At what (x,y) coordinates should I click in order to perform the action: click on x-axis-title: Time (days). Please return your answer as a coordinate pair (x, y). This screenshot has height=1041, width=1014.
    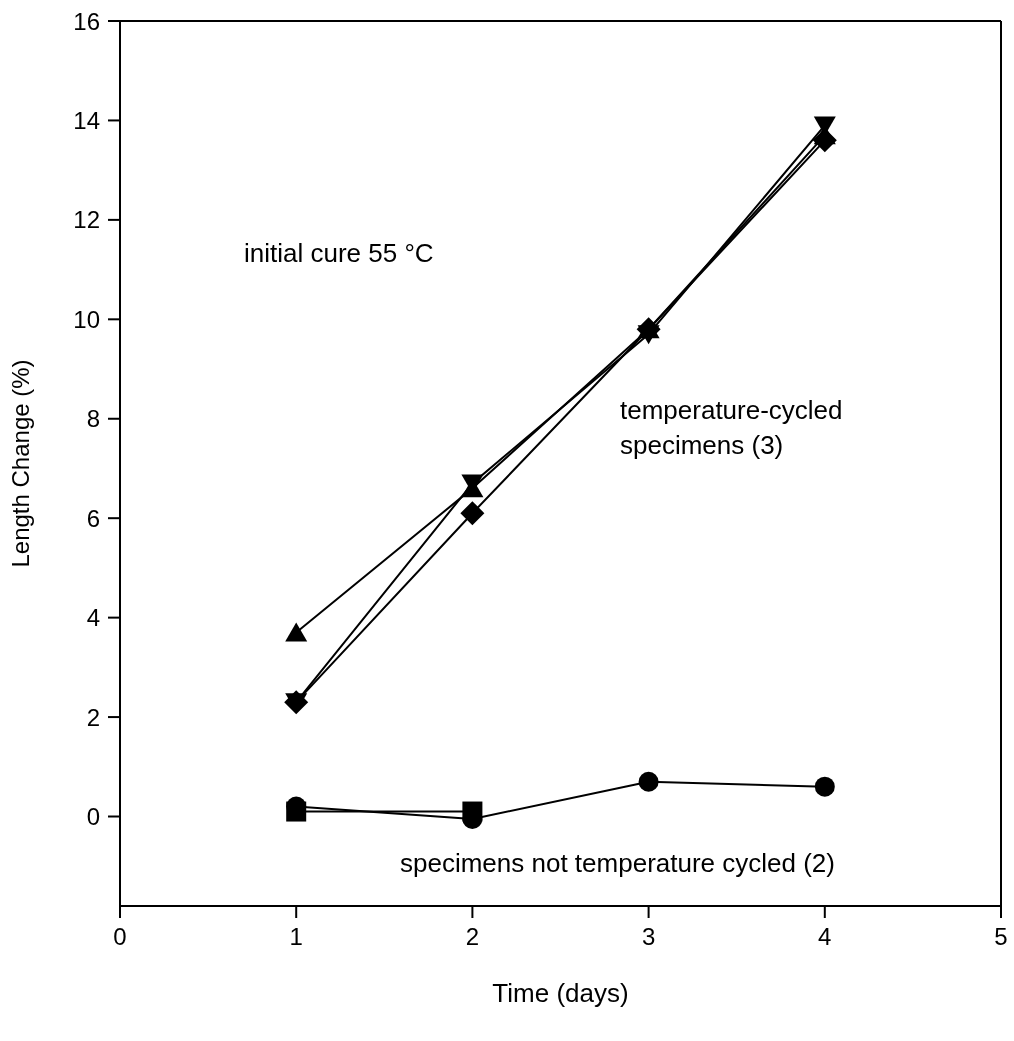
    Looking at the image, I should click on (560, 993).